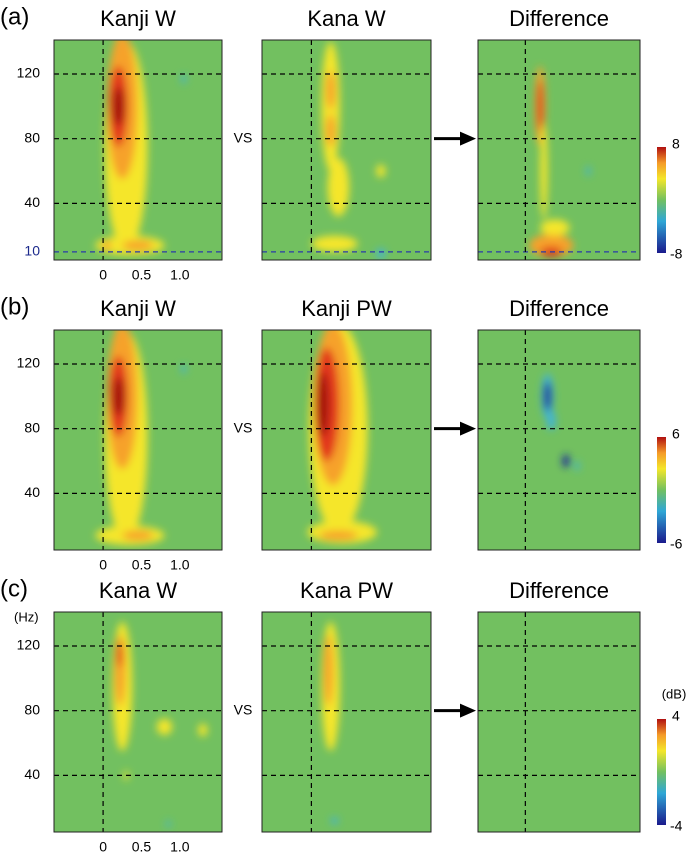 This screenshot has height=858, width=696. I want to click on colorbar-min: -4, so click(676, 826).